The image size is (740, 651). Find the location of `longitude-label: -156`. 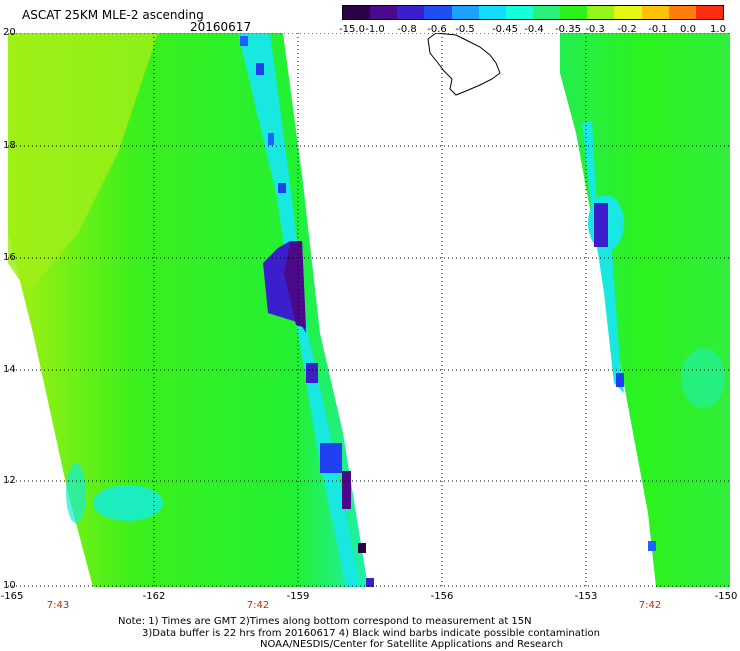

longitude-label: -156 is located at coordinates (442, 596).